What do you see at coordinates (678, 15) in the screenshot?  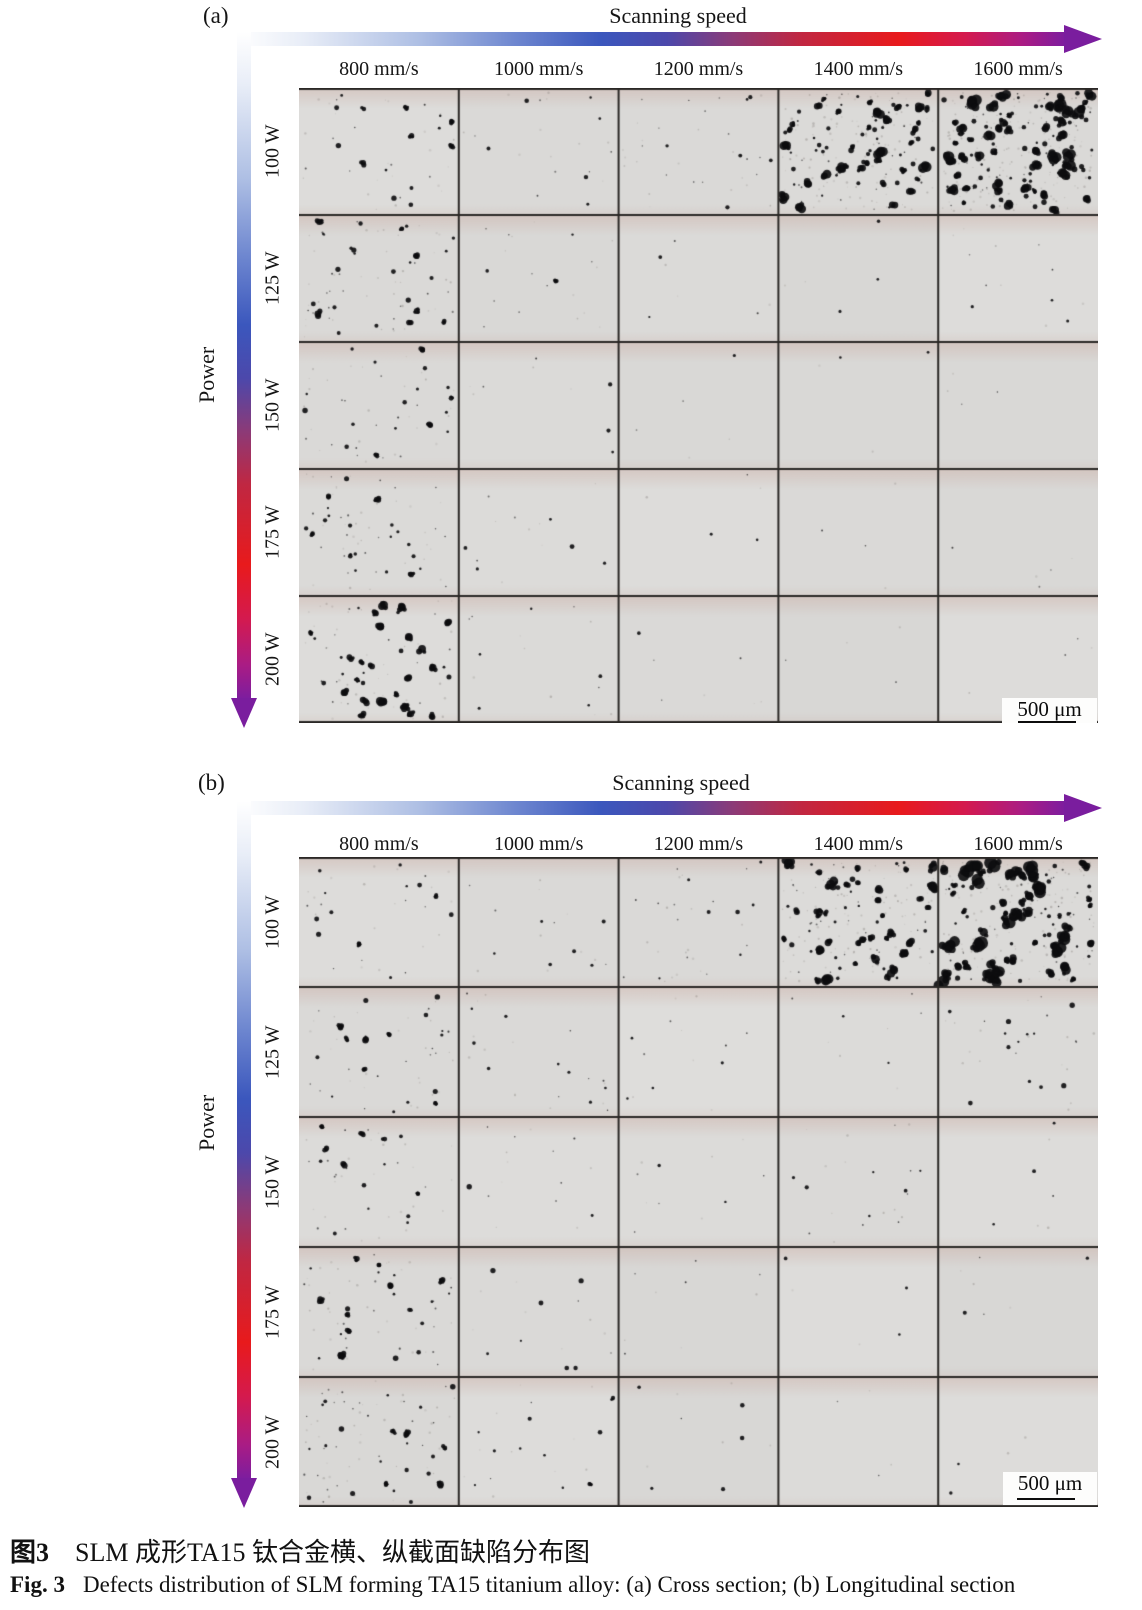 I see `panel-a-x-axis-title: Scanning speed` at bounding box center [678, 15].